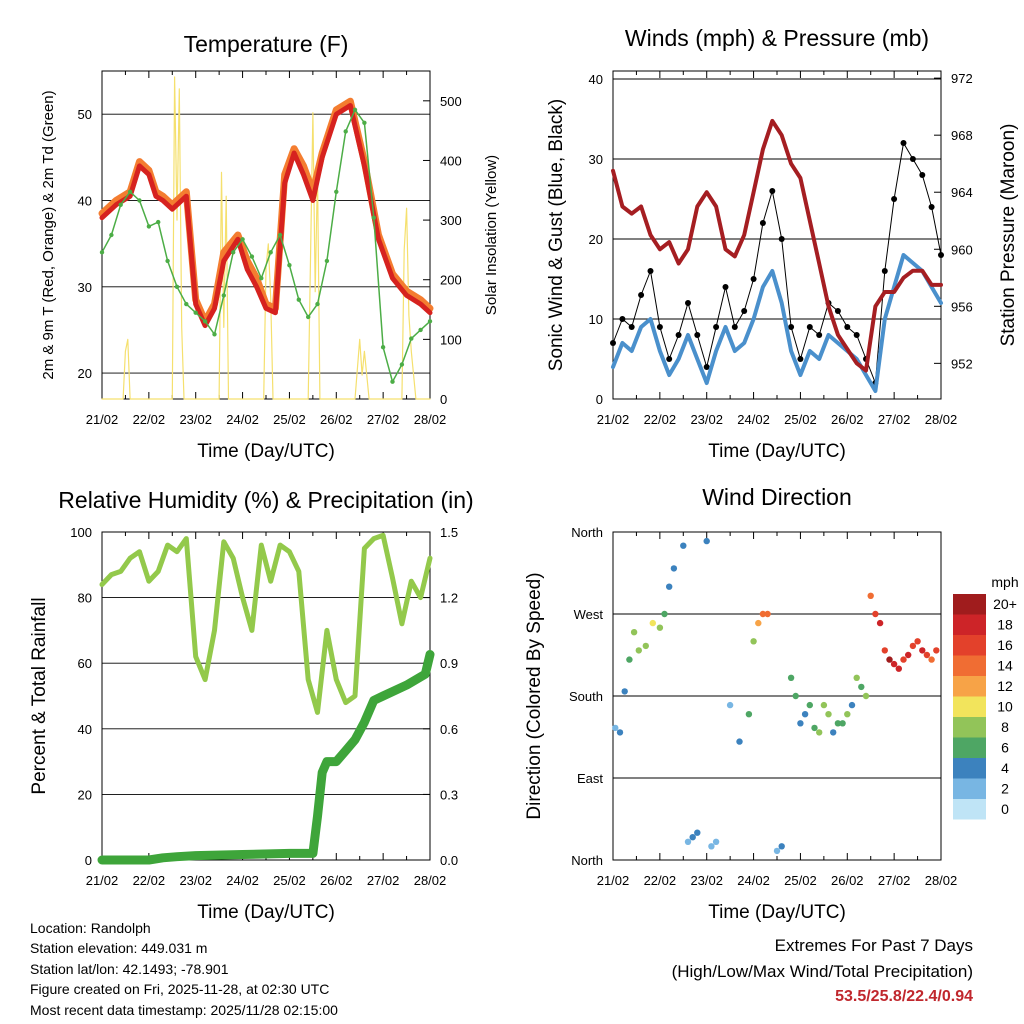 This screenshot has height=1024, width=1024. Describe the element at coordinates (706, 880) in the screenshot. I see `x-tick-label: 23/02` at that location.